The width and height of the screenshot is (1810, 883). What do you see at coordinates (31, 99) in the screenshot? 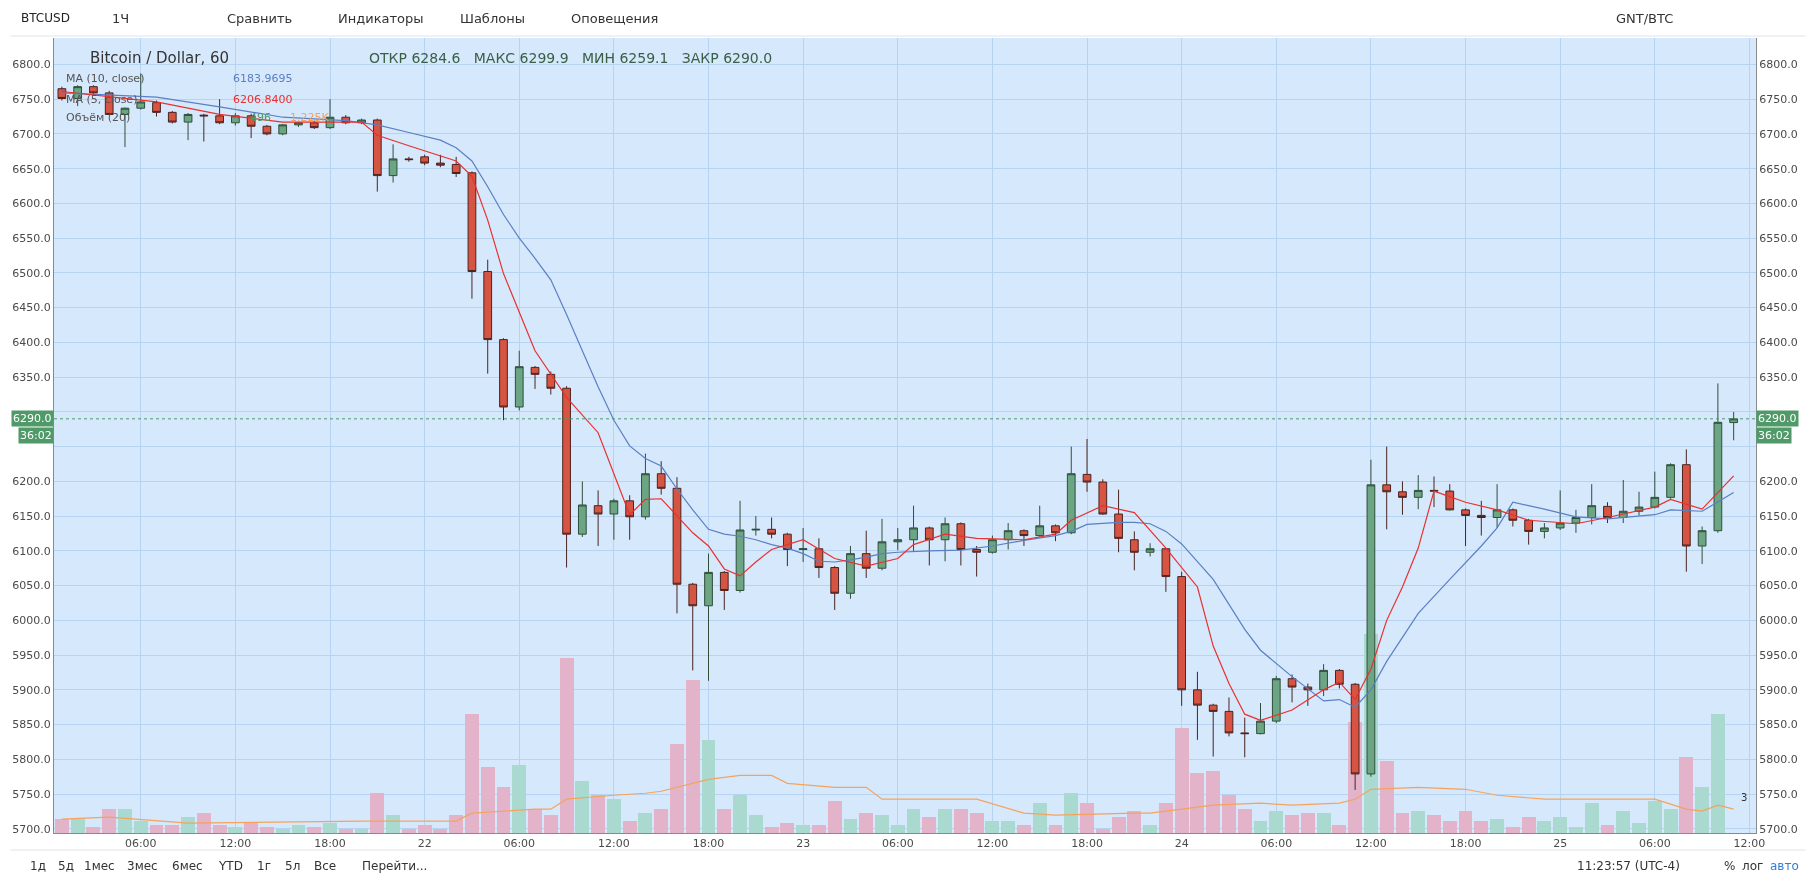
I see `y-tick-label: 6750.0` at bounding box center [31, 99].